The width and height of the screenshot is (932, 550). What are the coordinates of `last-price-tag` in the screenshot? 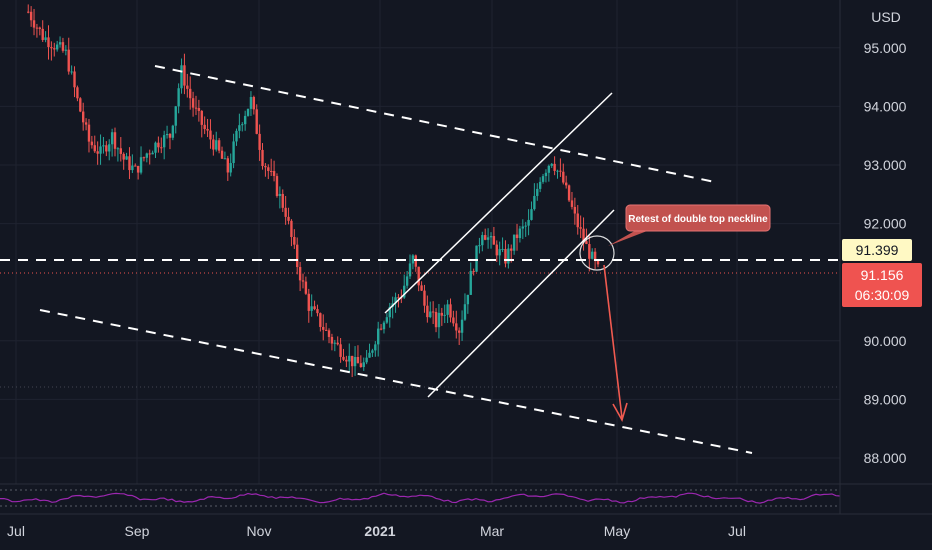 It's located at (882, 285).